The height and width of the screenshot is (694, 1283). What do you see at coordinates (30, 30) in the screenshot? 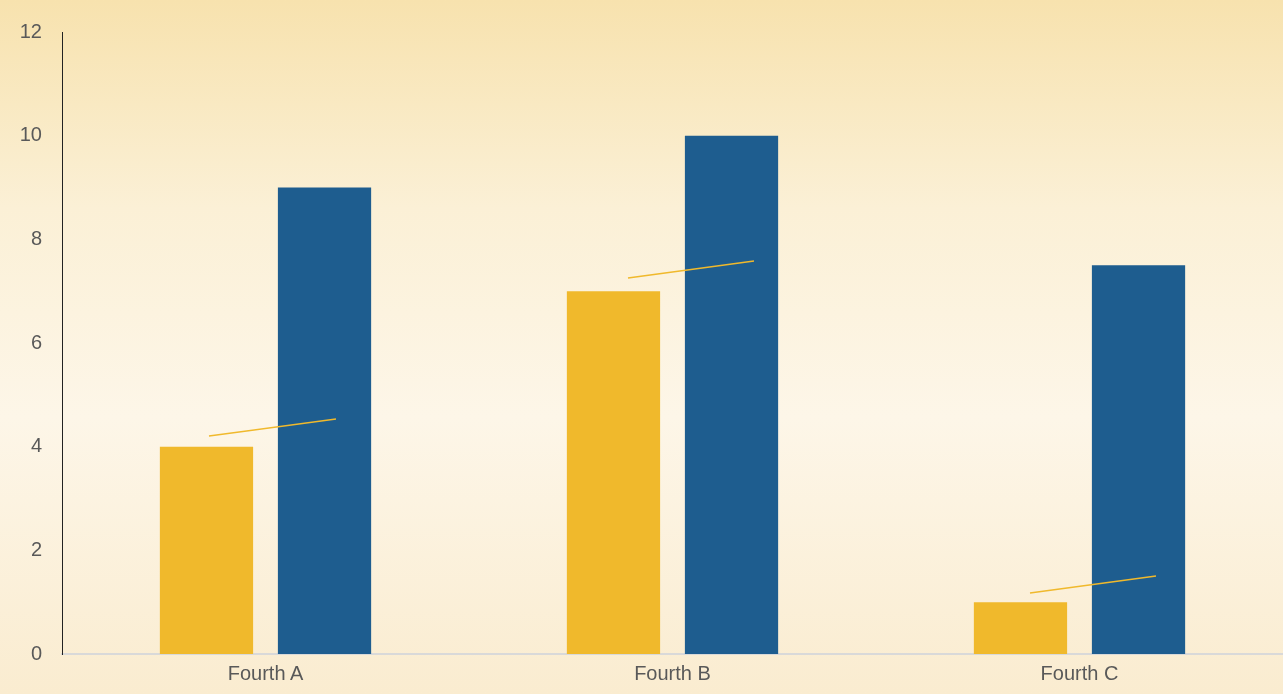
I see `y-tick-label: 12` at bounding box center [30, 30].